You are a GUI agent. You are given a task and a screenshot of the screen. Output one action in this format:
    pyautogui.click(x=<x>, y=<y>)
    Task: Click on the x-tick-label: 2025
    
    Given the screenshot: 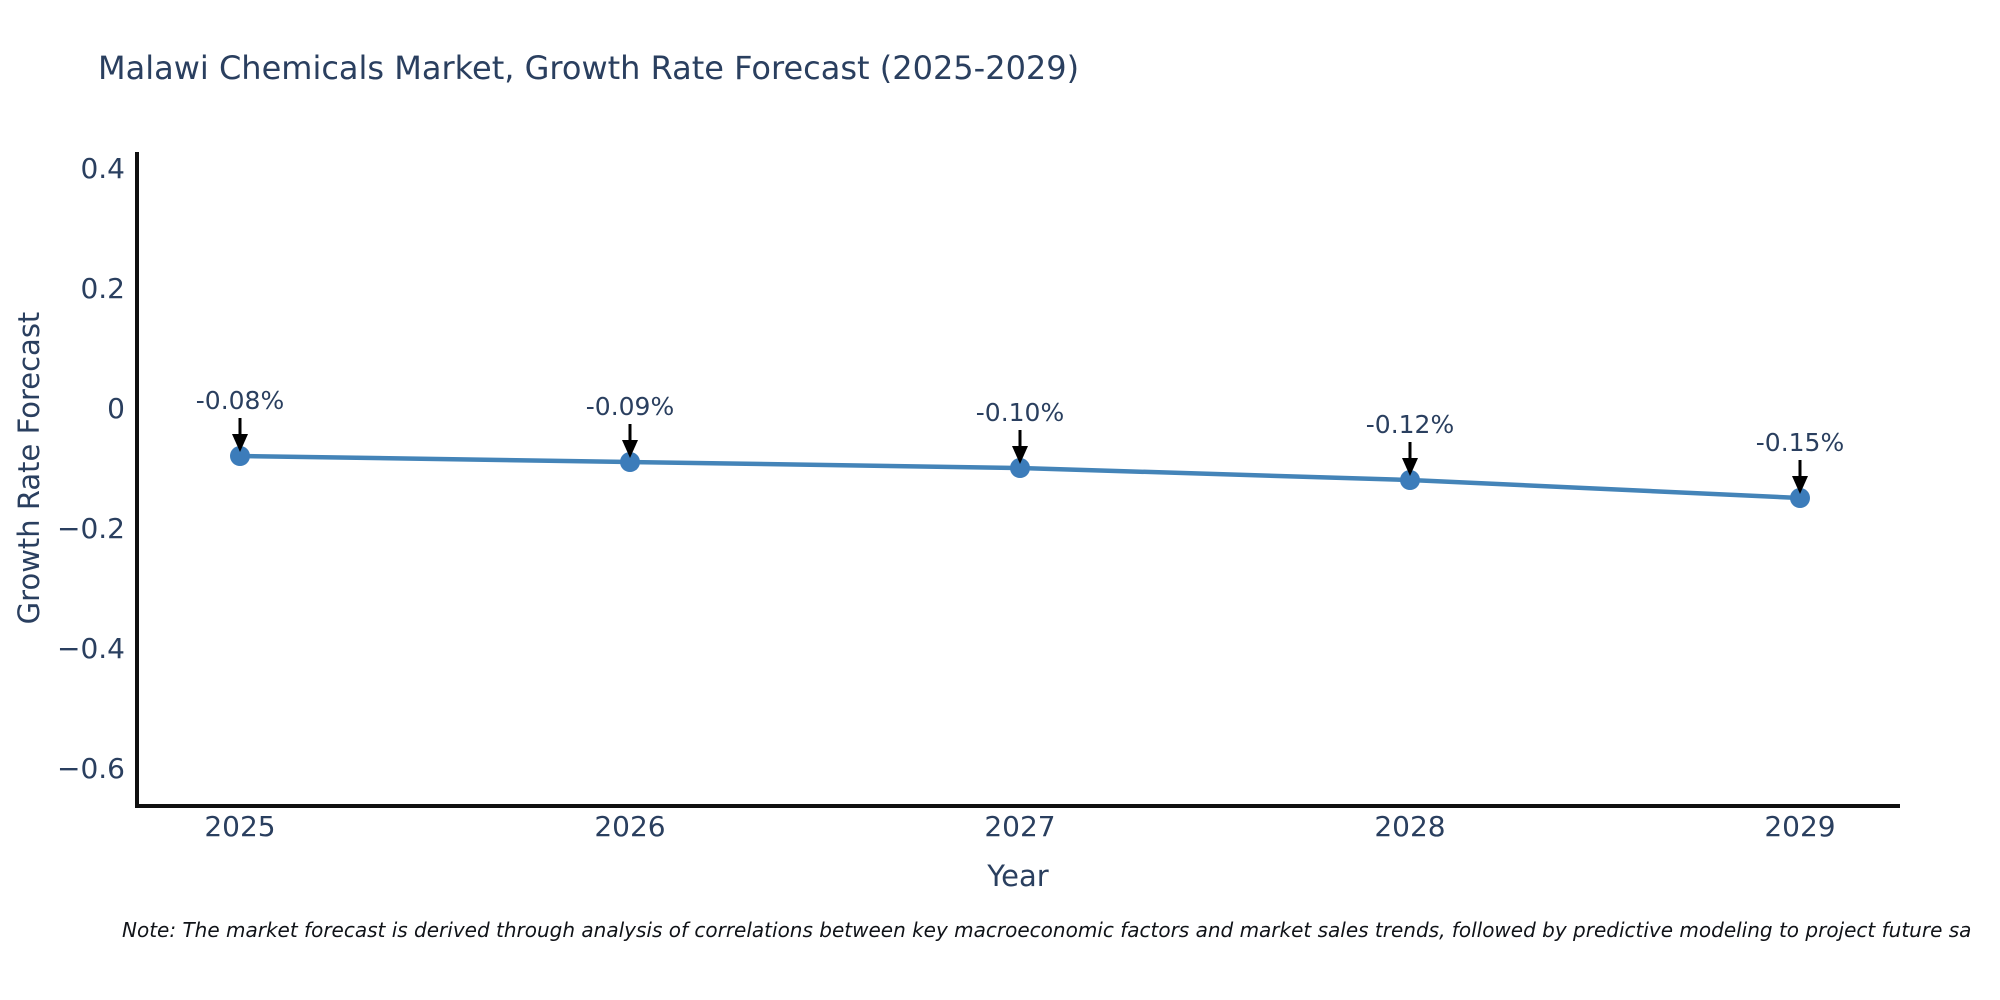 What is the action you would take?
    pyautogui.click(x=239, y=826)
    